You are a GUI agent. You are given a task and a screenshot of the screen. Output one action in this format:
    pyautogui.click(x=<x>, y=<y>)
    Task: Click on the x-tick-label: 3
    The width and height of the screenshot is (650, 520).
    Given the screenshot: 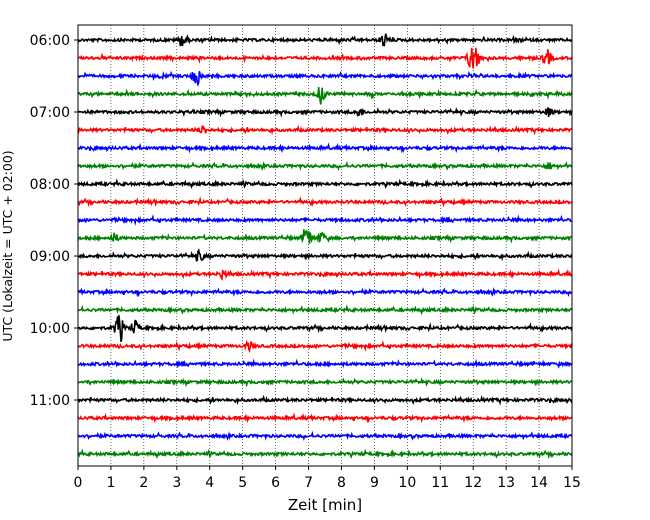 What is the action you would take?
    pyautogui.click(x=176, y=483)
    